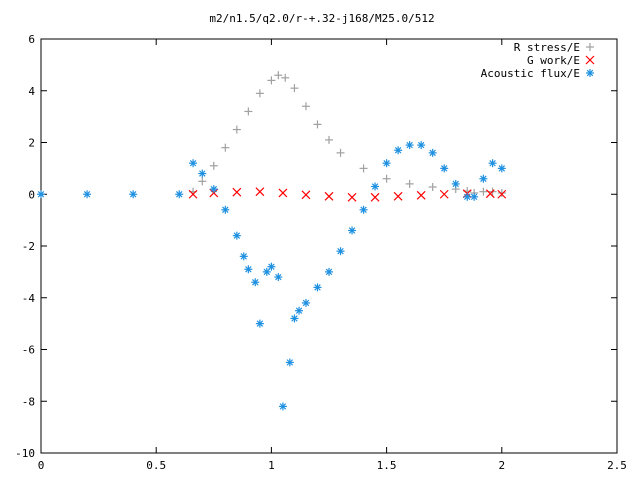 This screenshot has width=640, height=480. I want to click on chart-title: m2/n1.5/q2.0/r-+.32-j168/M25.0/512, so click(321, 18).